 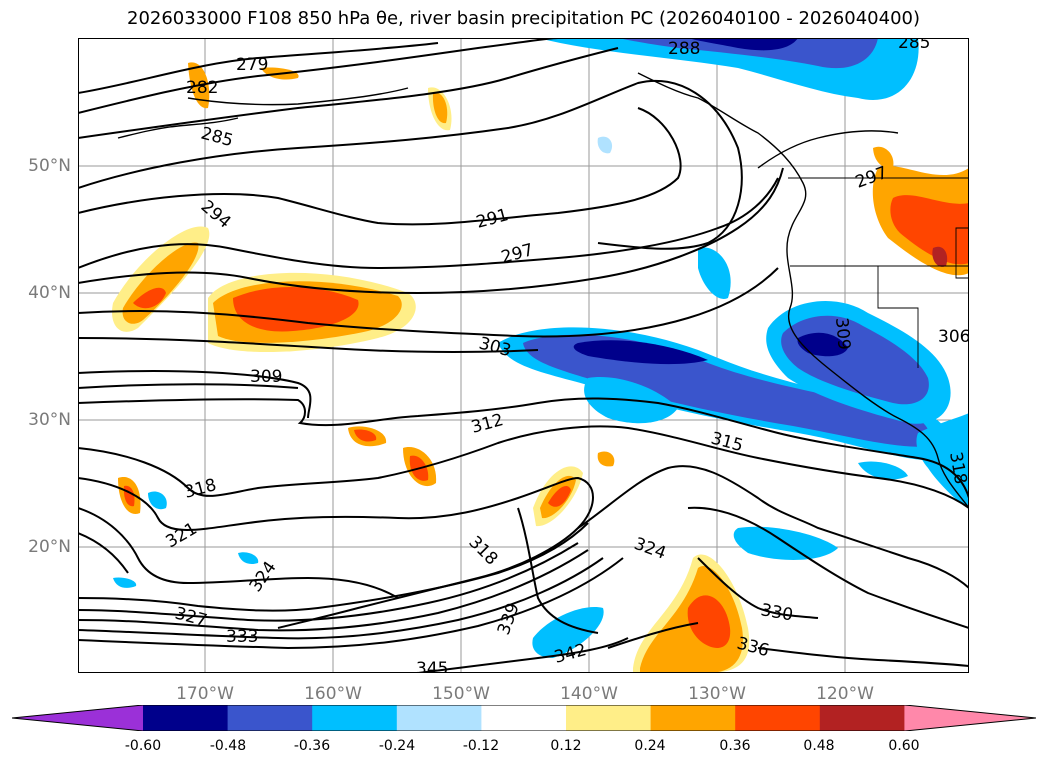 What do you see at coordinates (650, 746) in the screenshot?
I see `colorbar-tick-label: 0.24` at bounding box center [650, 746].